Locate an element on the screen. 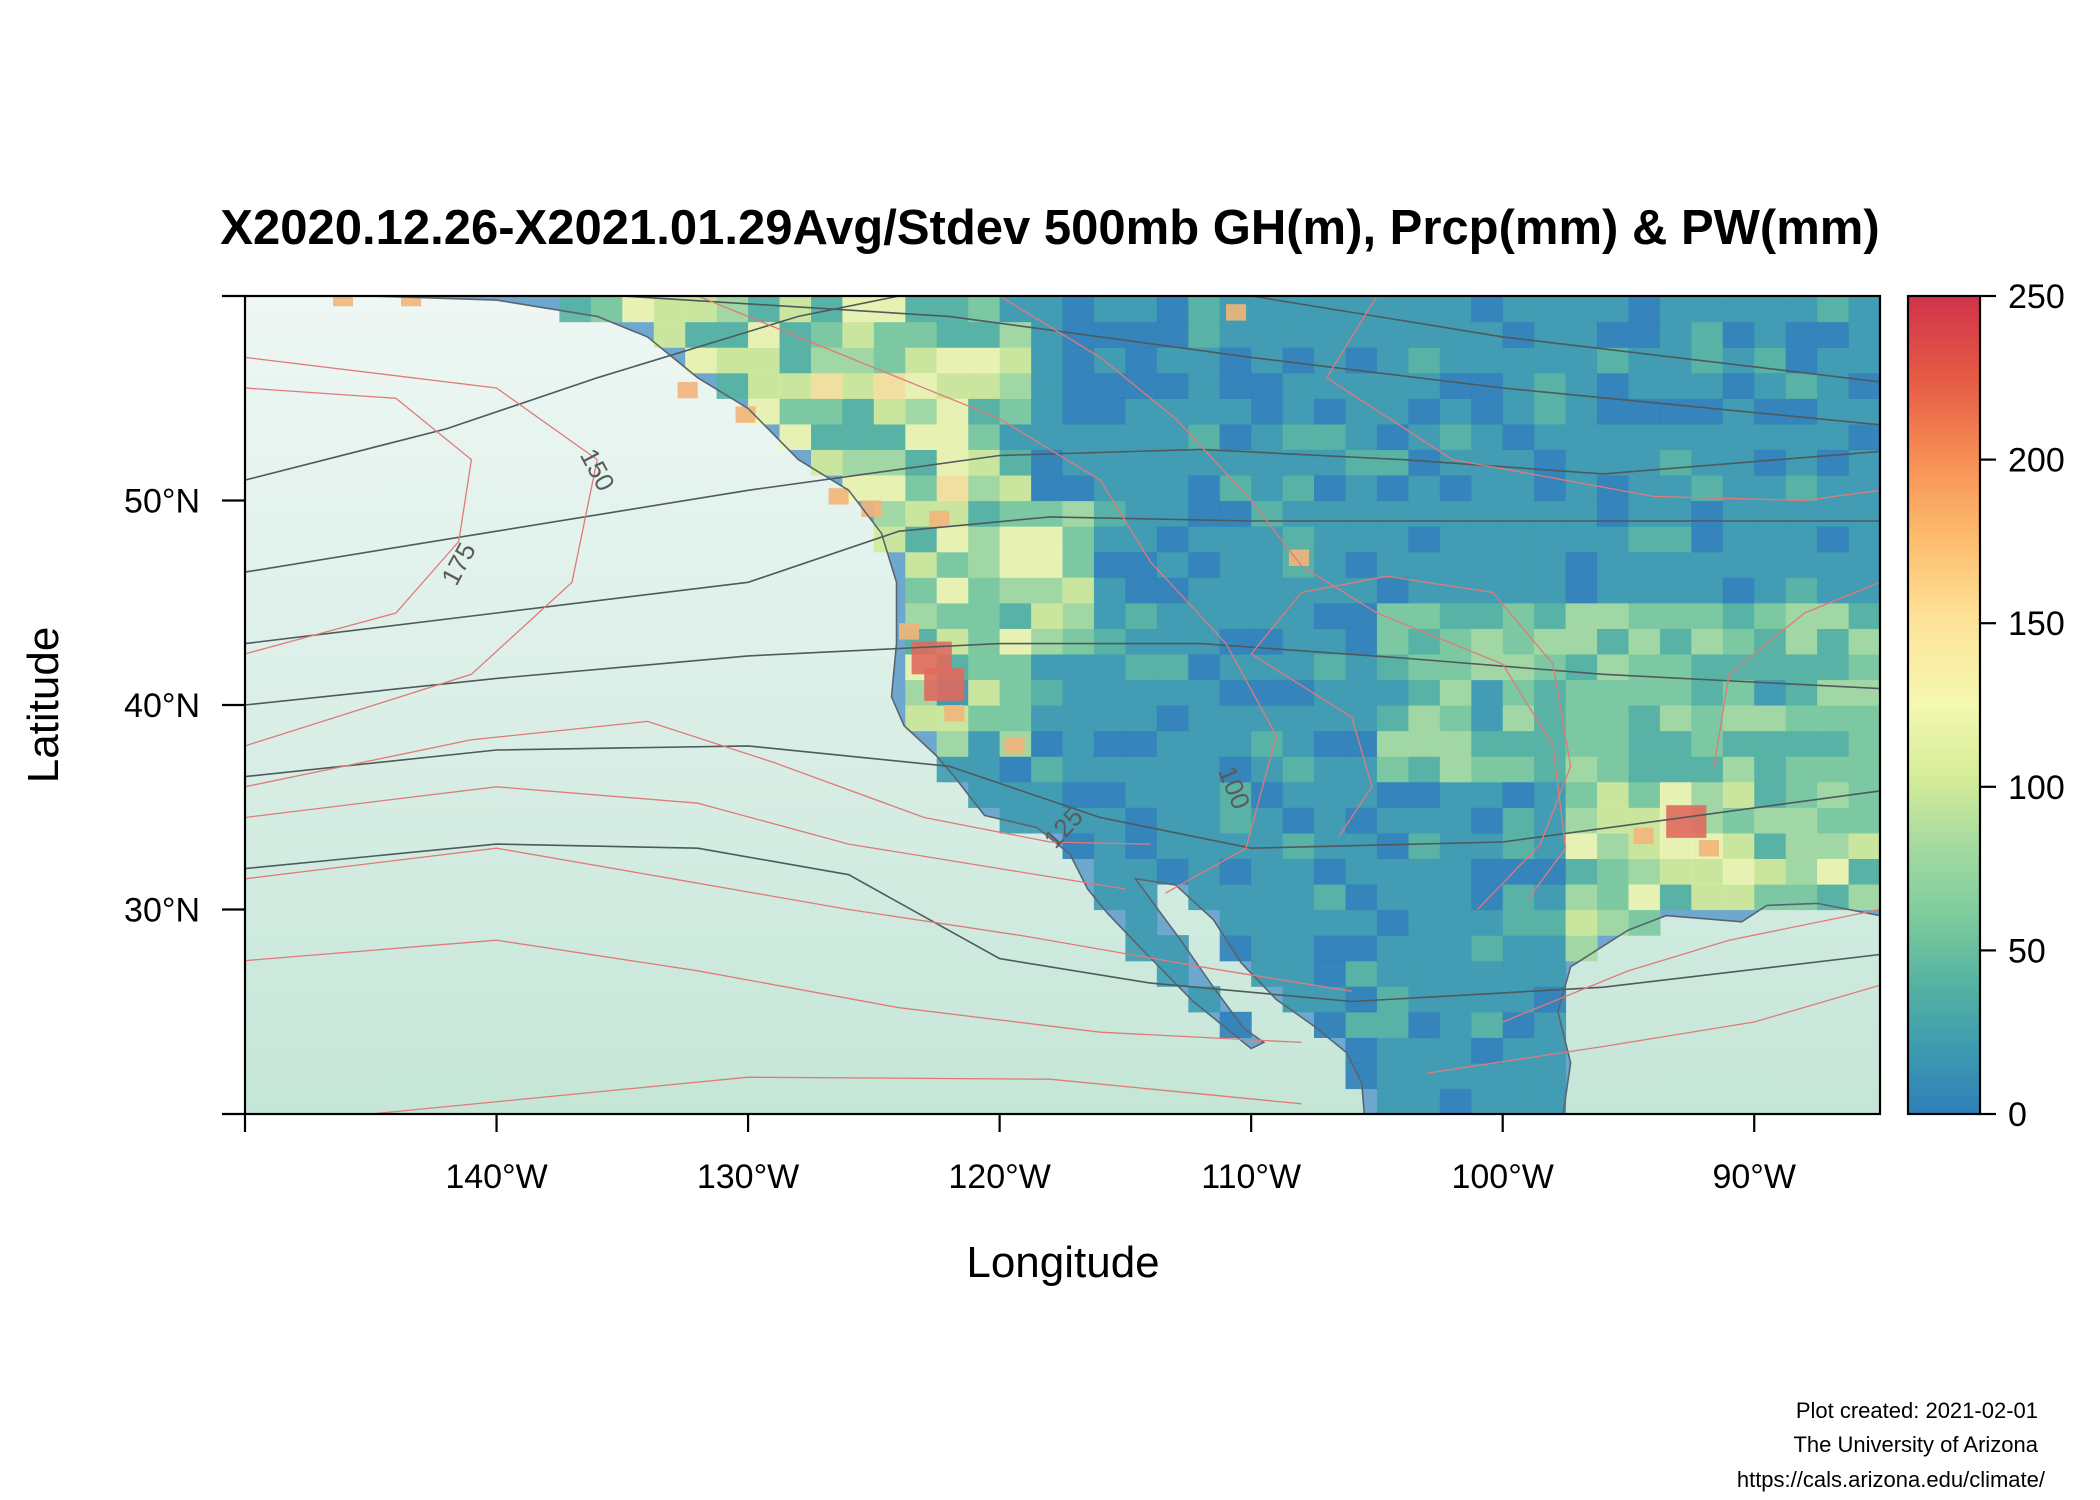 This screenshot has width=2100, height=1500. stdev-contour is located at coordinates (698, 782).